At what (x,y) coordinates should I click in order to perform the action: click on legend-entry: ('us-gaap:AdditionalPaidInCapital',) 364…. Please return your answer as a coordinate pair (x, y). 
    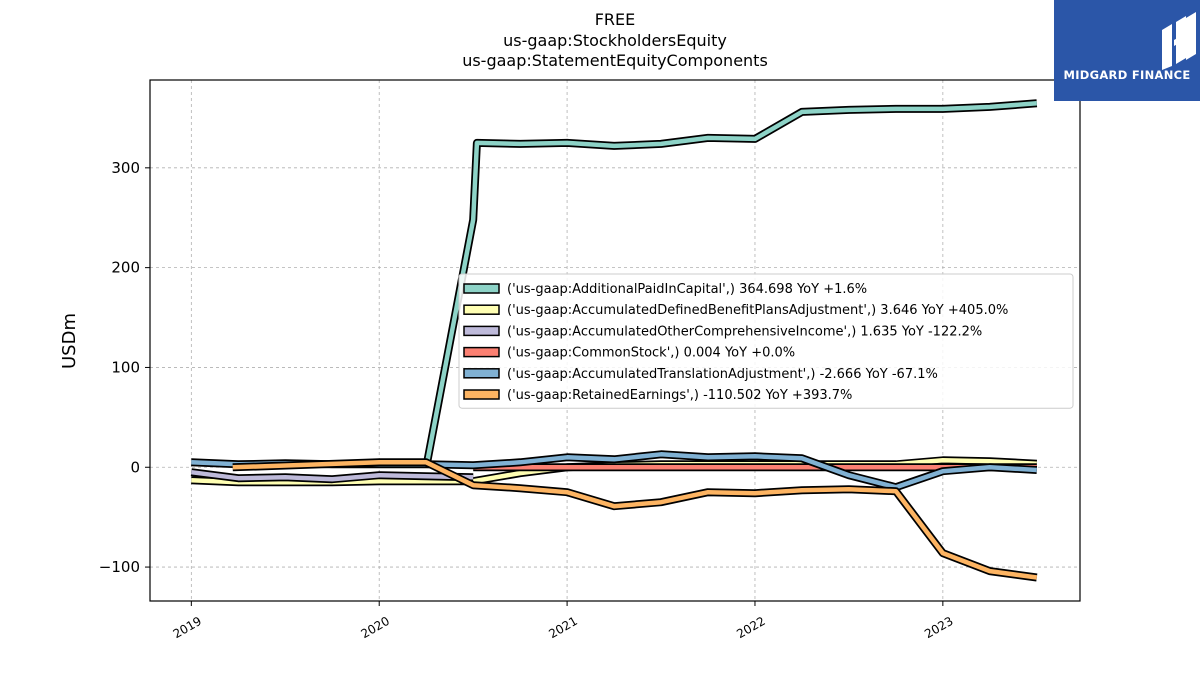
    Looking at the image, I should click on (687, 289).